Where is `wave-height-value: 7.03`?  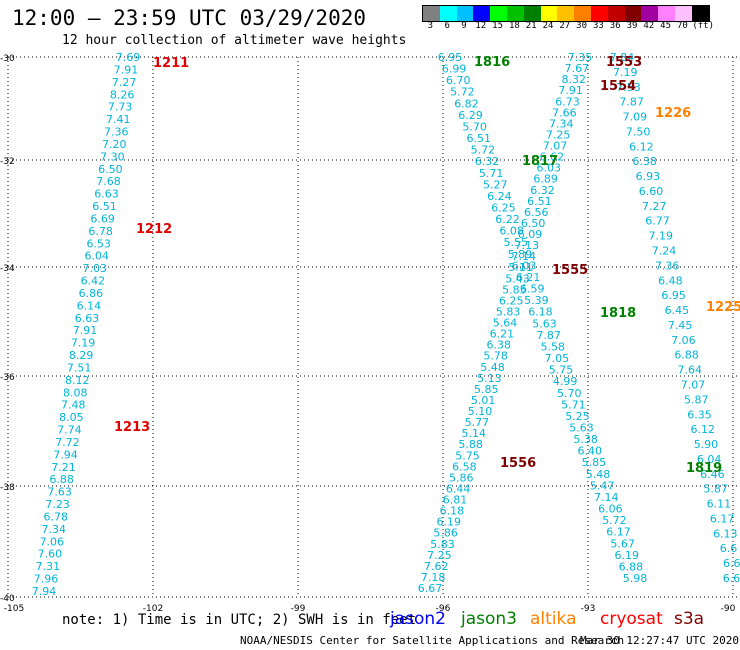 wave-height-value: 7.03 is located at coordinates (95, 268).